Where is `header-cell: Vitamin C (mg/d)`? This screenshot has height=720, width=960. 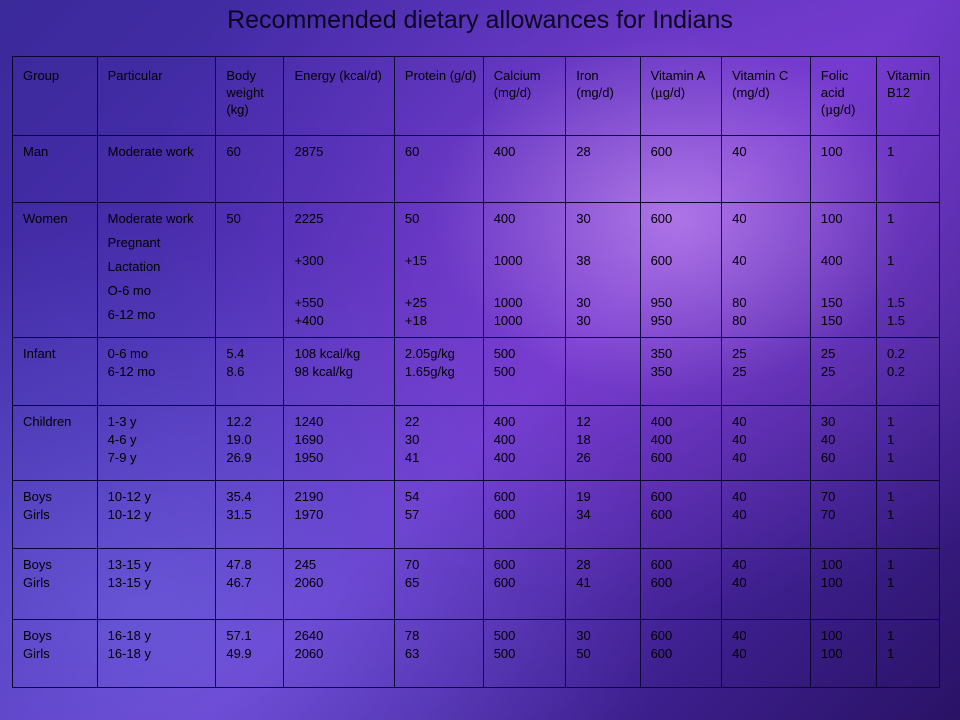
header-cell: Vitamin C (mg/d) is located at coordinates (766, 96).